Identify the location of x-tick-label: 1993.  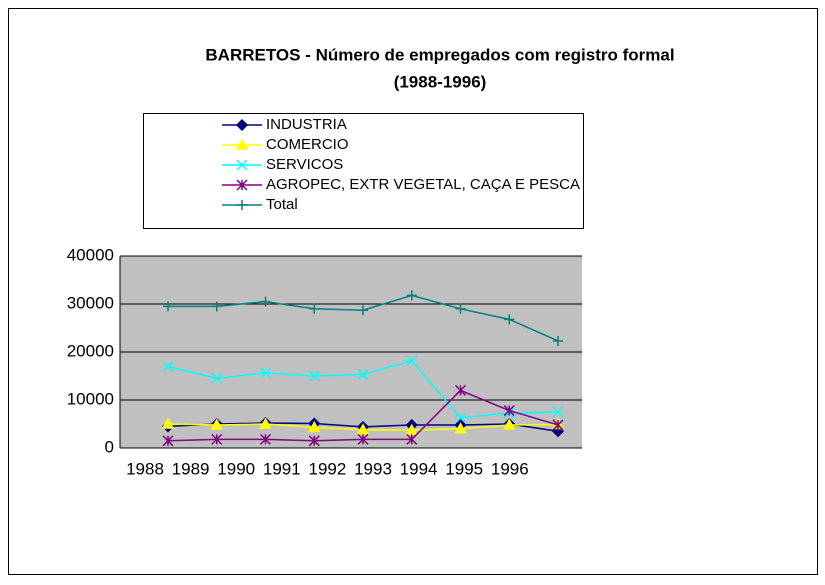
(373, 468).